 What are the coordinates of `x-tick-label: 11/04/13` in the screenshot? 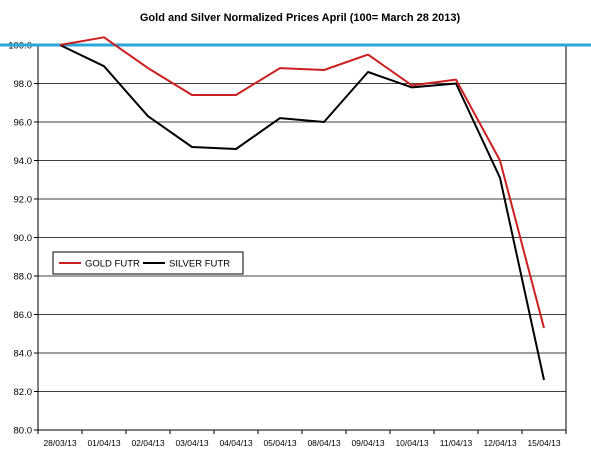 It's located at (456, 443).